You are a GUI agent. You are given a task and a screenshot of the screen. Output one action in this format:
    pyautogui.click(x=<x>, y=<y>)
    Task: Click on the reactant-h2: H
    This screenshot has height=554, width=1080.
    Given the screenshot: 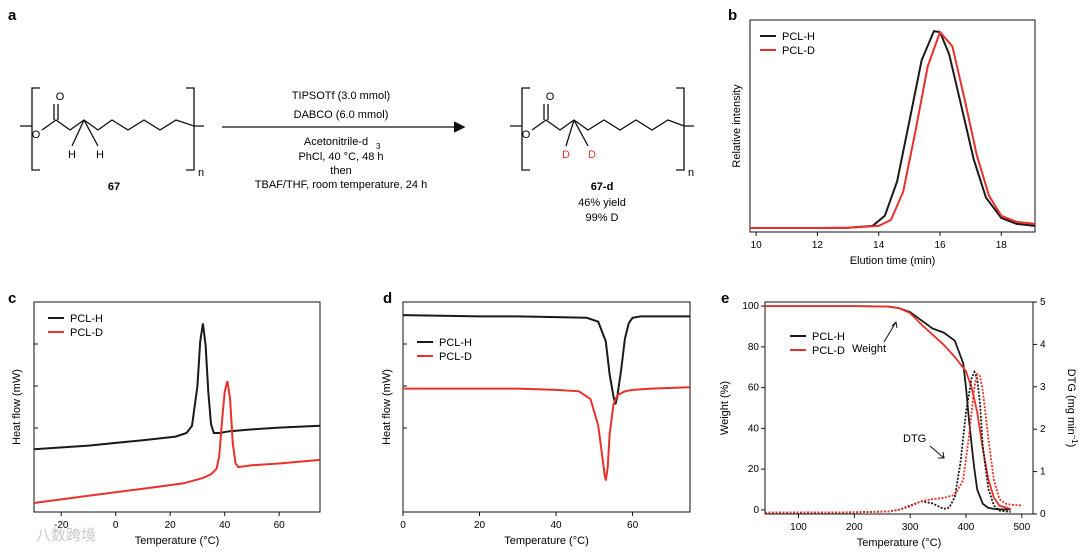 What is the action you would take?
    pyautogui.click(x=100, y=155)
    